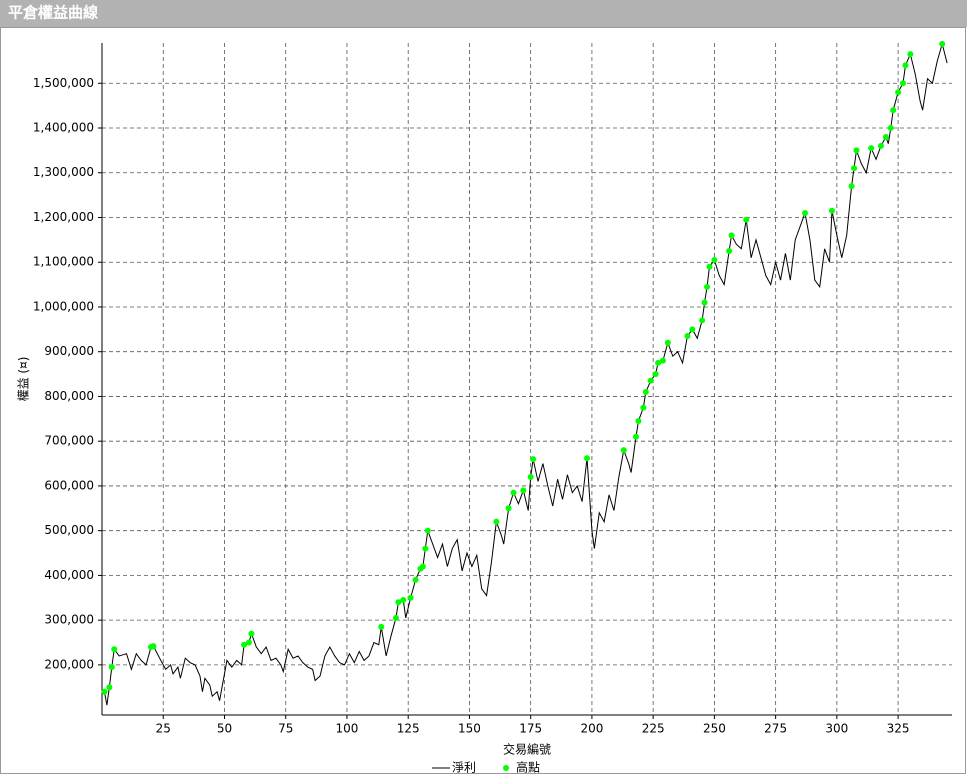  What do you see at coordinates (591, 729) in the screenshot?
I see `x-tick-label: 200` at bounding box center [591, 729].